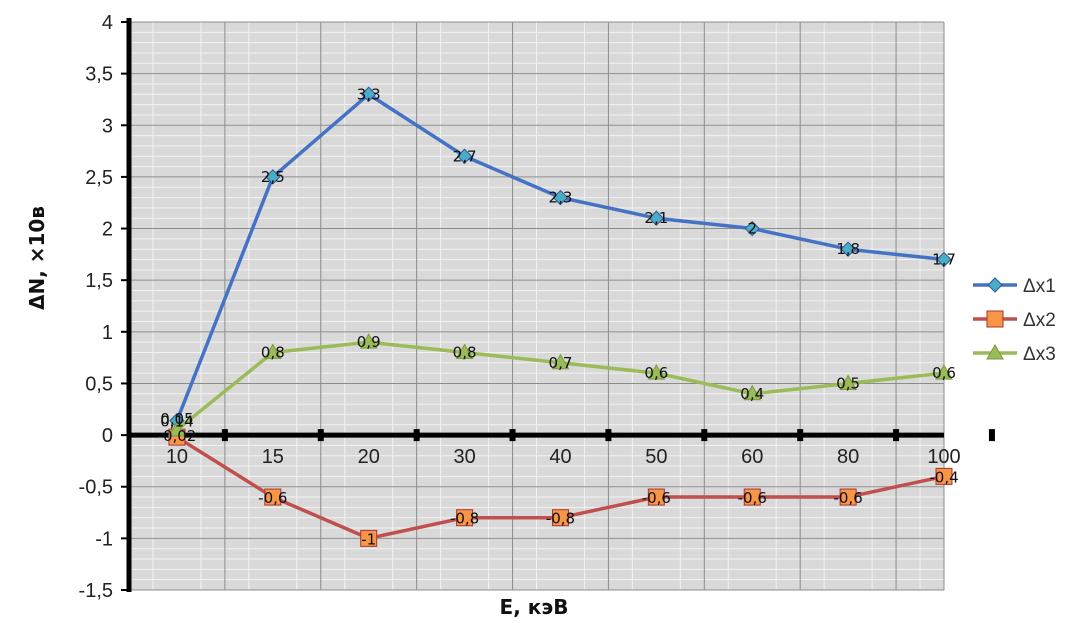 This screenshot has width=1081, height=623. I want to click on x-tick-label: 40, so click(560, 457).